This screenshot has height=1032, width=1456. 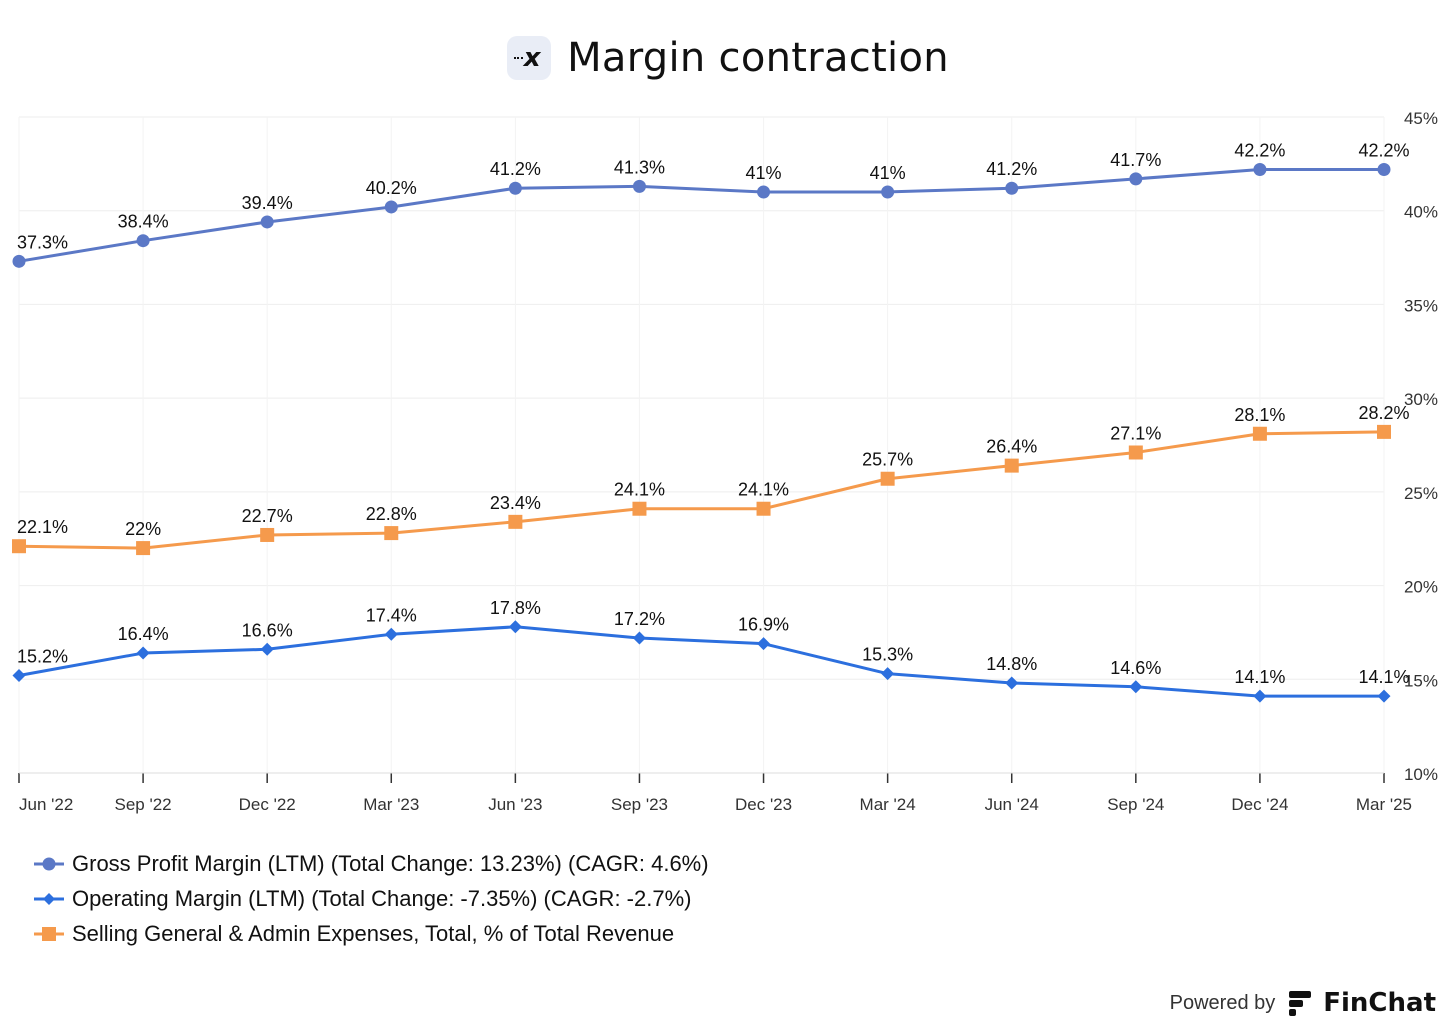 I want to click on data-label: 17.2%, so click(x=639, y=619).